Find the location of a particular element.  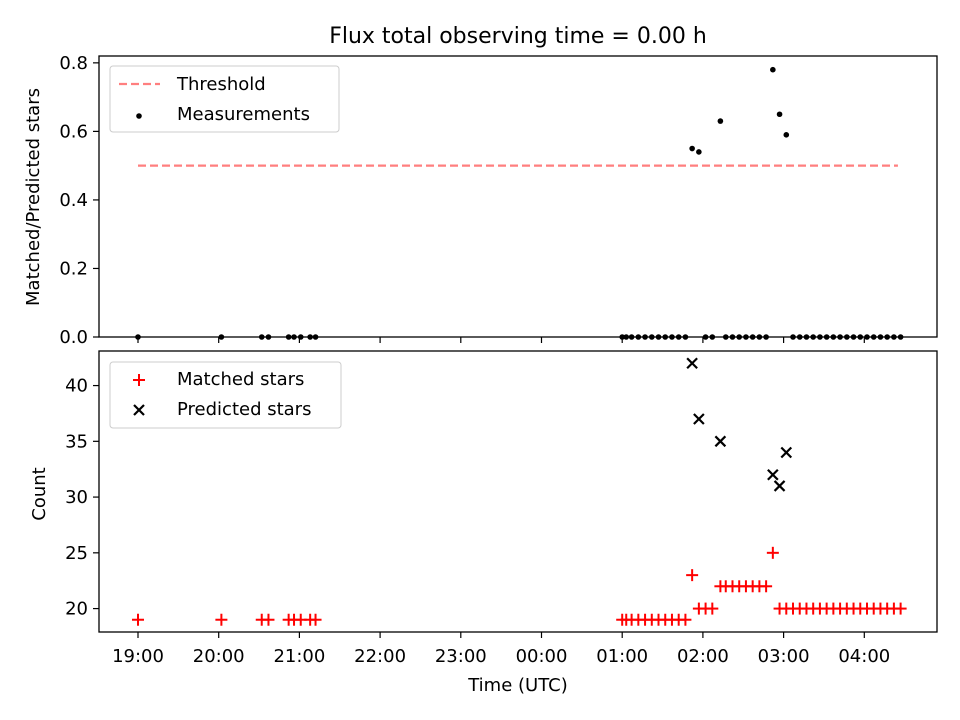

count-y-tick-label: 30 is located at coordinates (76, 497).